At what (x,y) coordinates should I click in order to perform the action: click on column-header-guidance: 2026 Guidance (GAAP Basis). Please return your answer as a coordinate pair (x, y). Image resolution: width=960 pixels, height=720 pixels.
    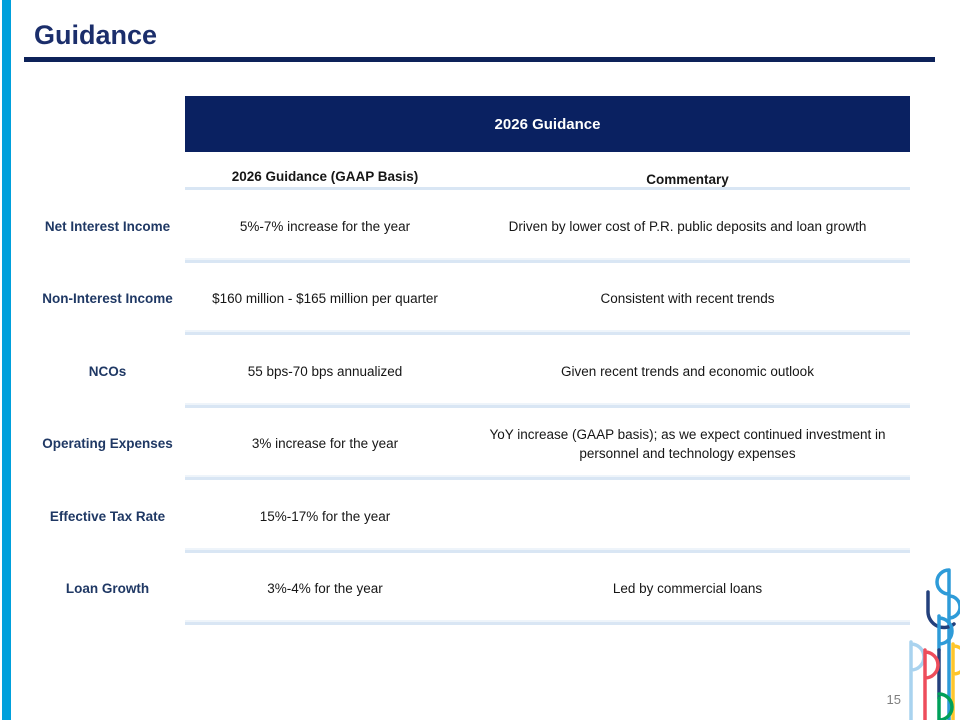
    Looking at the image, I should click on (325, 176).